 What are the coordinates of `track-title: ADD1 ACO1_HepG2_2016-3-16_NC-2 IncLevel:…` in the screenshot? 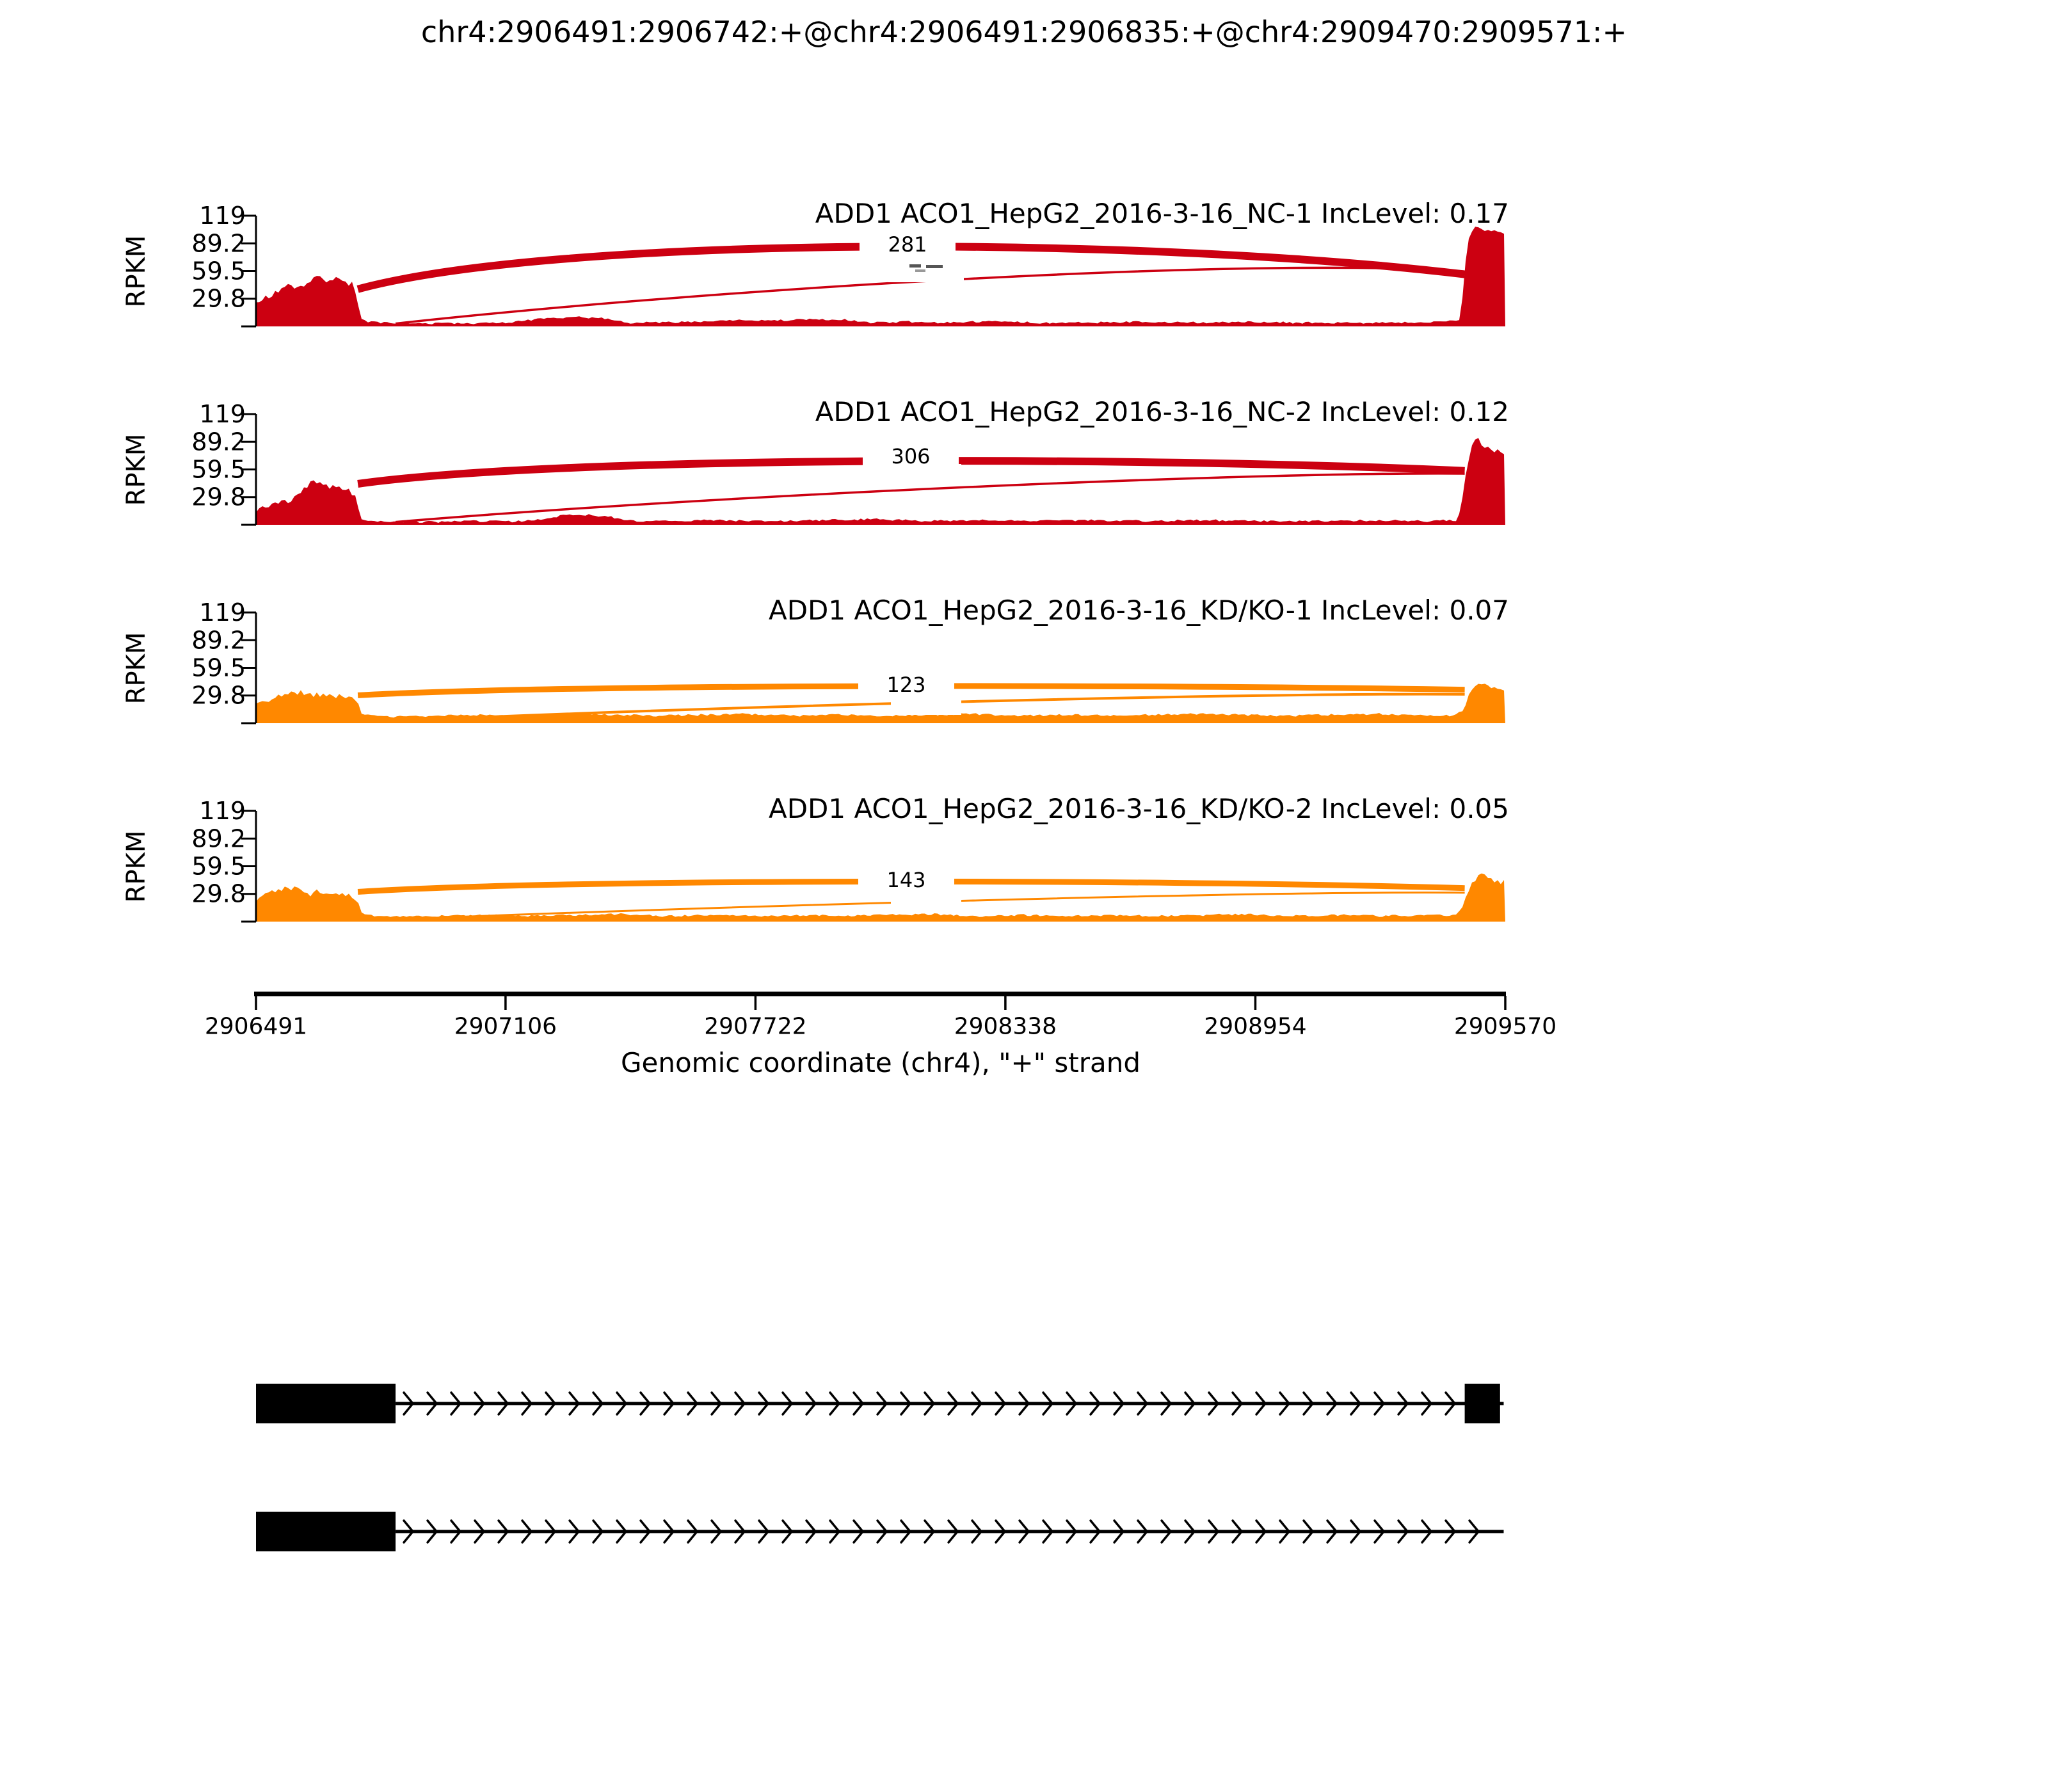 It's located at (1162, 412).